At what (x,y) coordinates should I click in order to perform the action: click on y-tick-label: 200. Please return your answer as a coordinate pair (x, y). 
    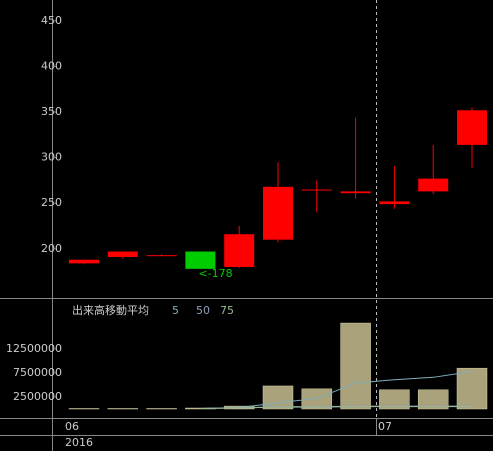
    Looking at the image, I should click on (51, 248).